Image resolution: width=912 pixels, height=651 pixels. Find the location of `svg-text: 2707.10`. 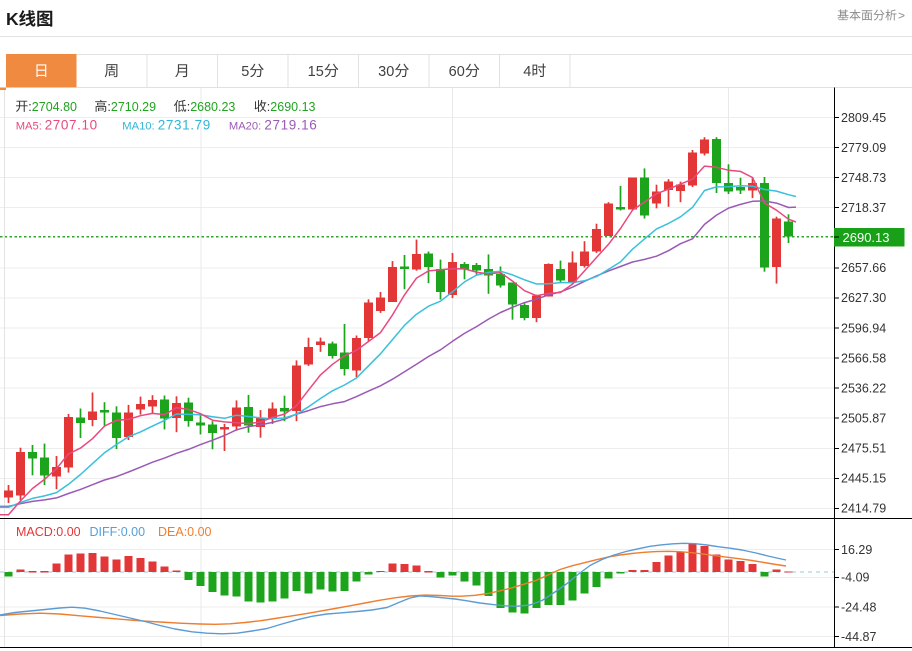

svg-text: 2707.10 is located at coordinates (71, 125).